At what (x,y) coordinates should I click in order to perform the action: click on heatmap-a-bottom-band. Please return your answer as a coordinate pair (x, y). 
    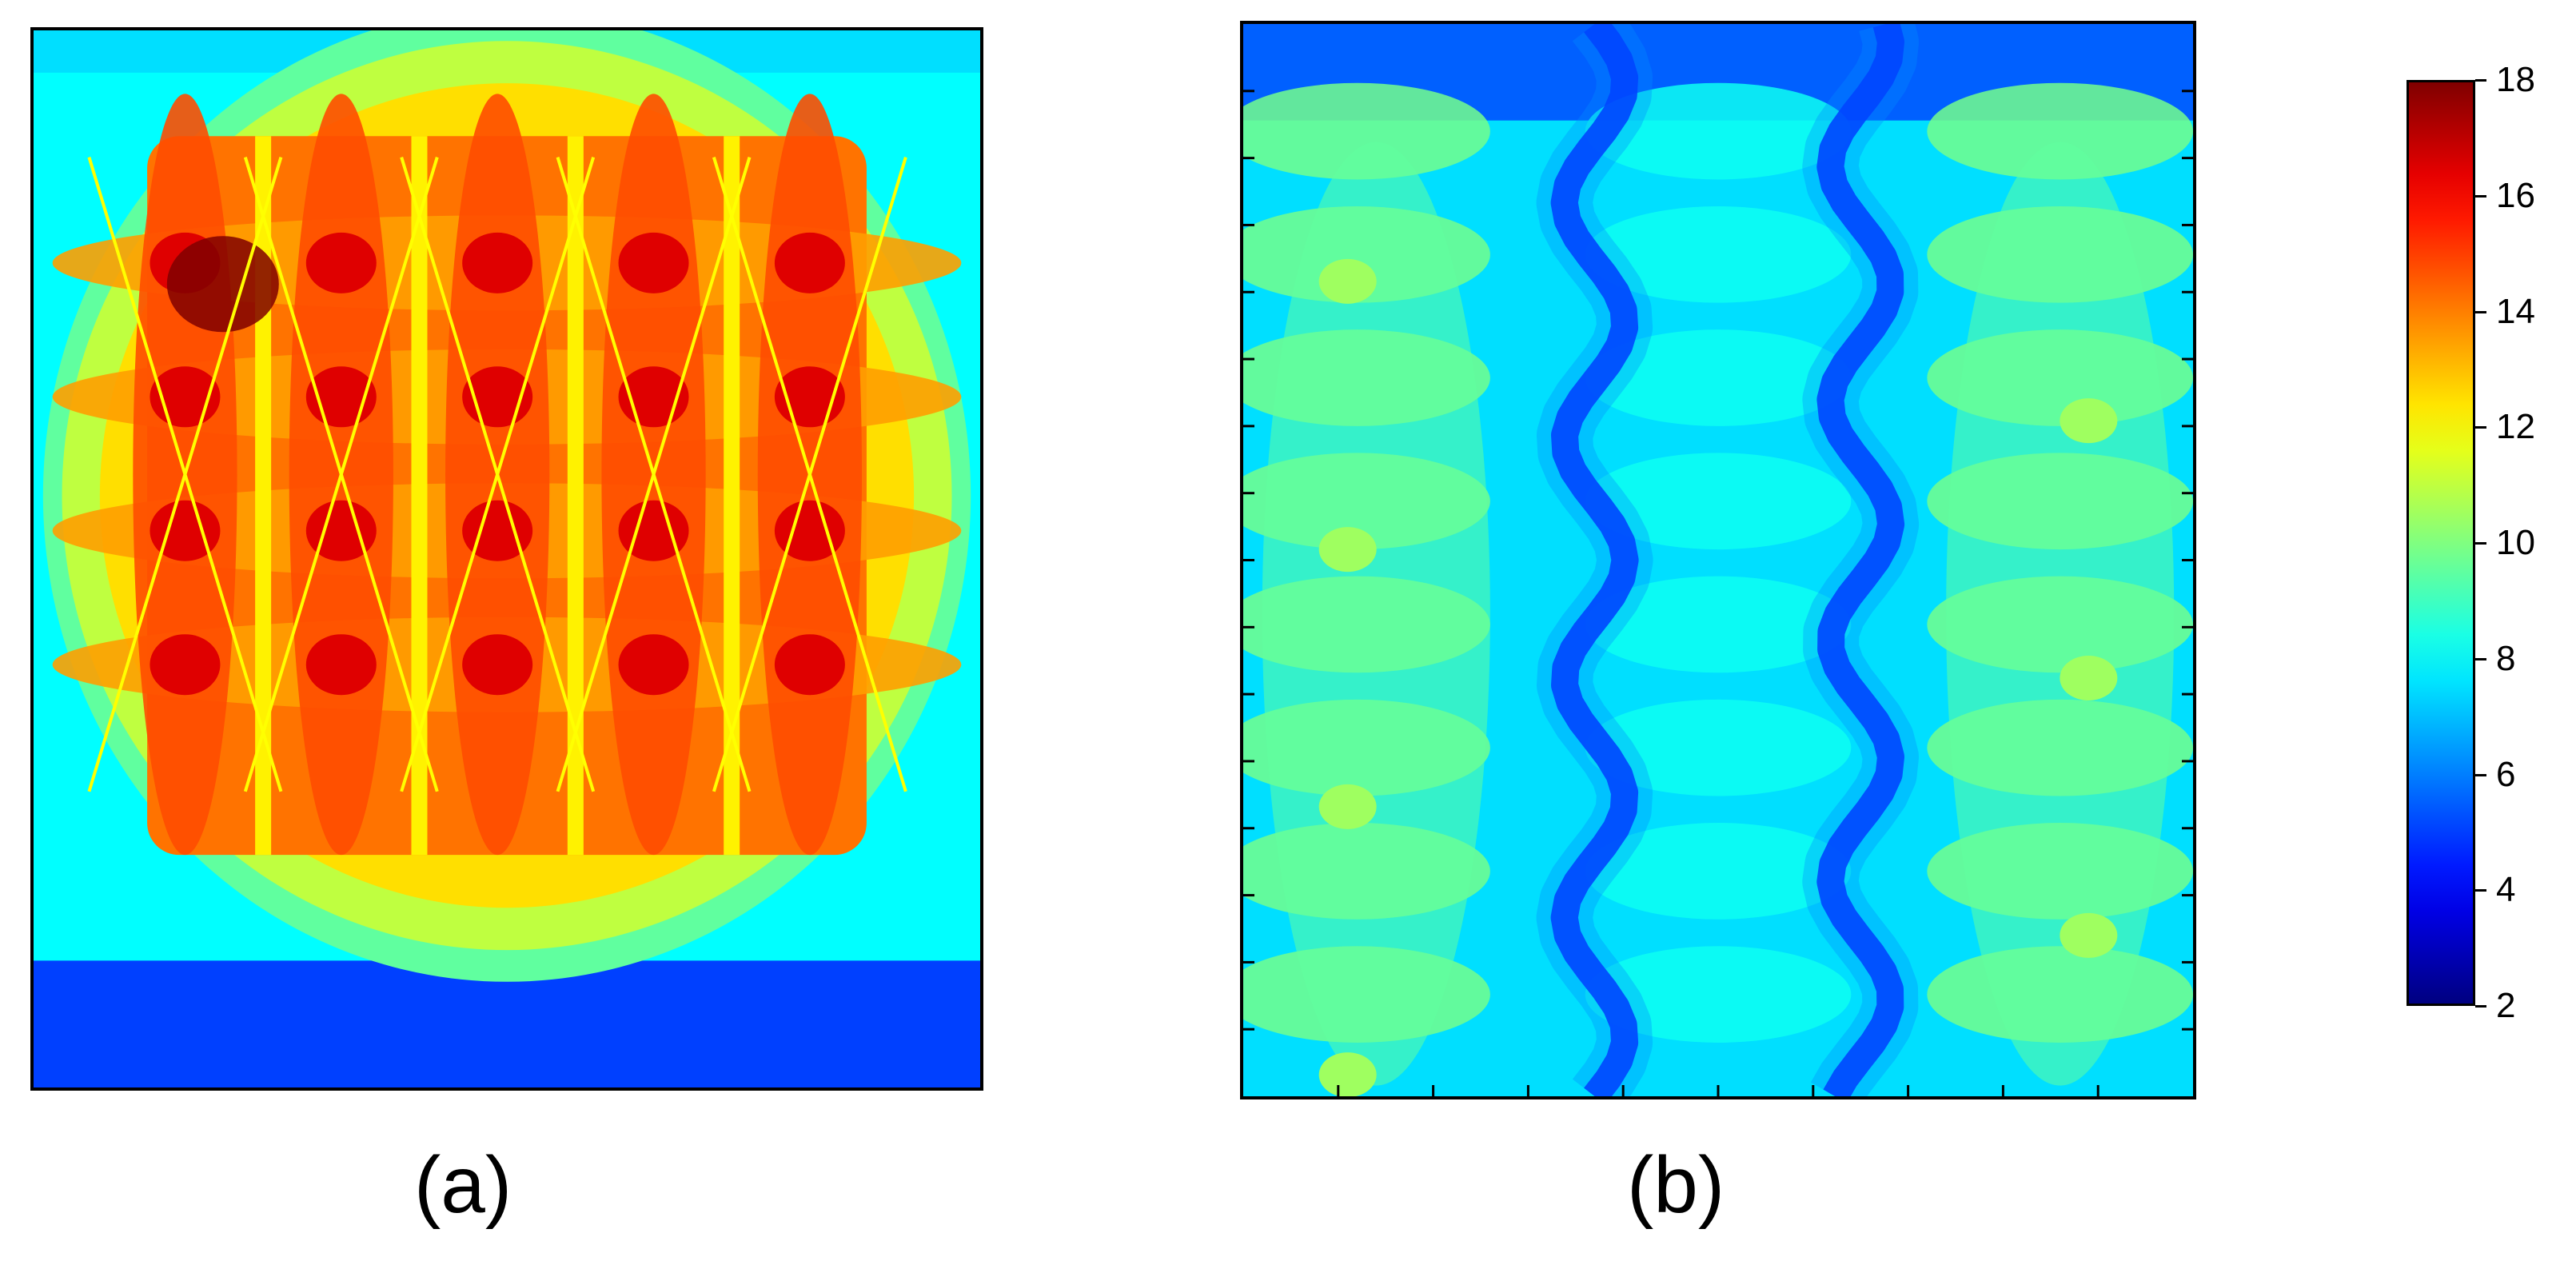
    Looking at the image, I should click on (507, 1023).